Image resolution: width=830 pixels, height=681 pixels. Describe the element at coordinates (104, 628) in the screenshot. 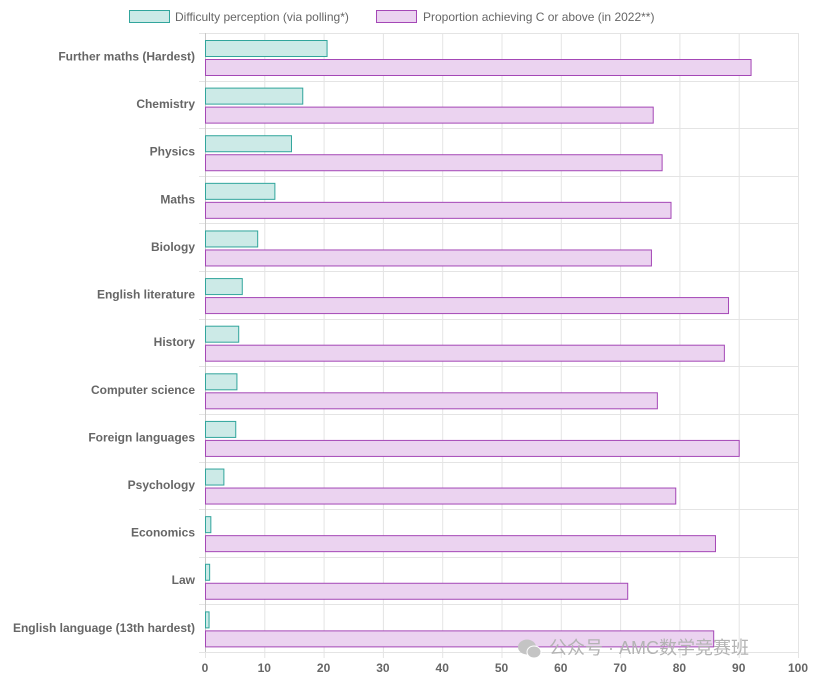

I see `category-label: English language (13th hardest)` at that location.